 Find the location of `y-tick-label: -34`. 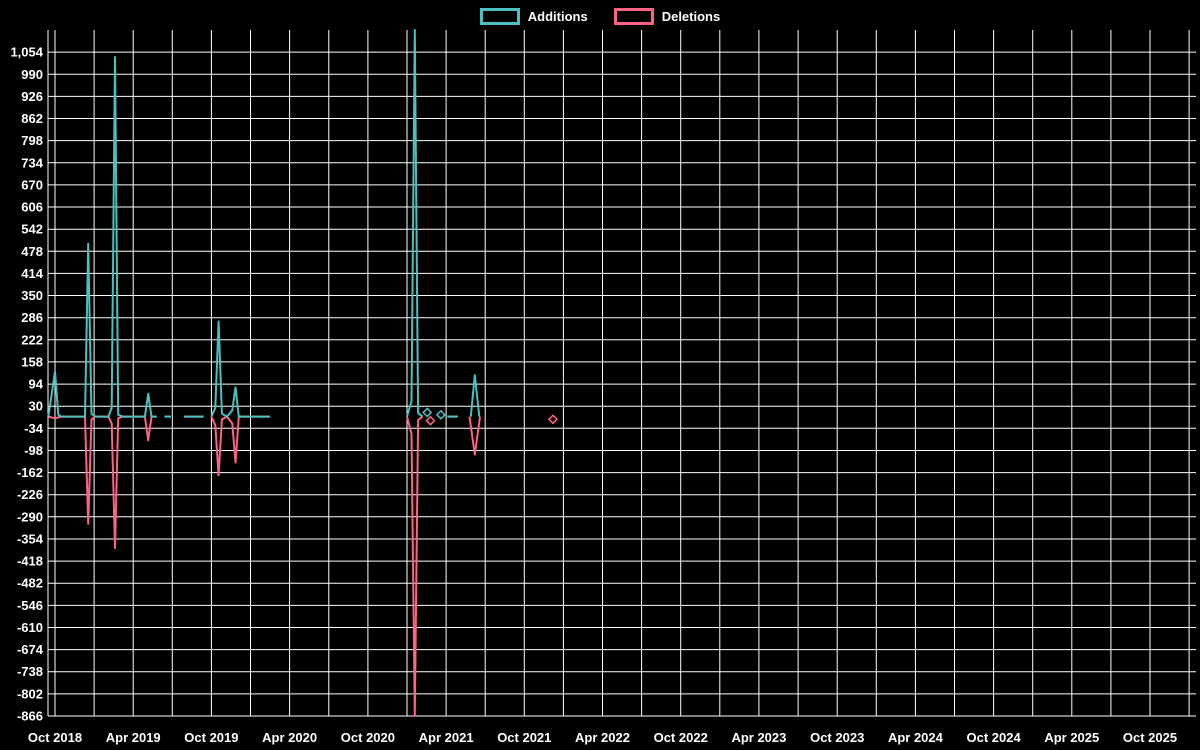

y-tick-label: -34 is located at coordinates (34, 428).